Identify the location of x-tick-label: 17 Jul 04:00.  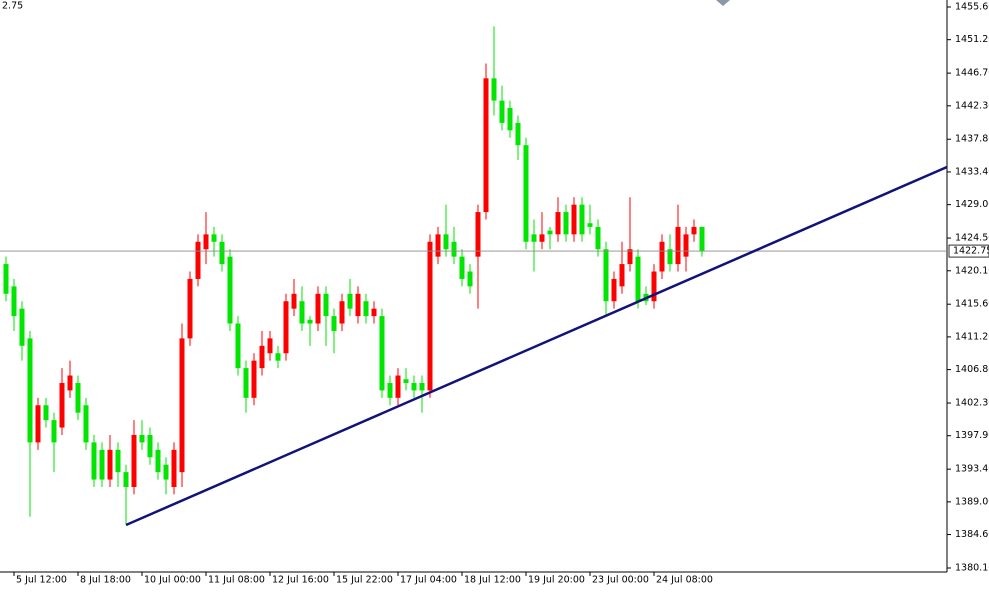
(428, 580).